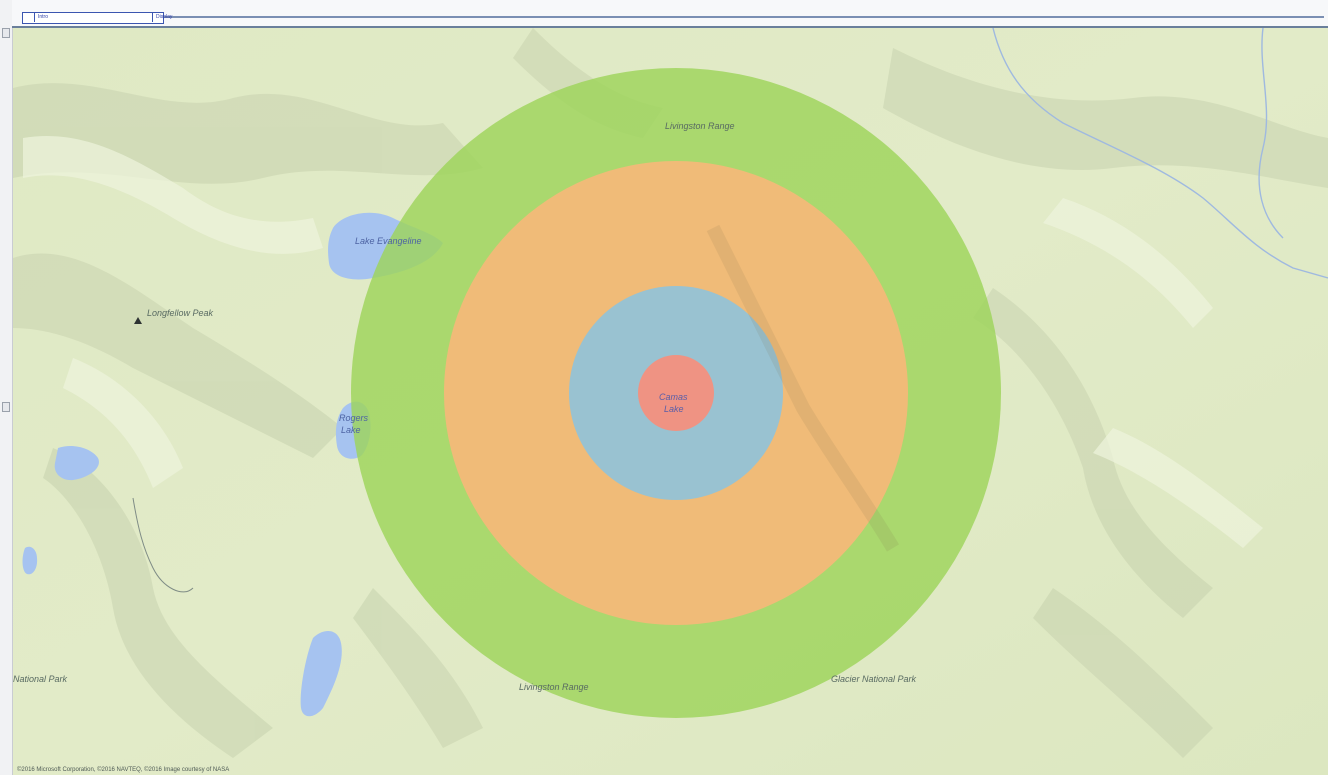 The height and width of the screenshot is (775, 1328). What do you see at coordinates (554, 687) in the screenshot?
I see `label-range-south: Livingston Range` at bounding box center [554, 687].